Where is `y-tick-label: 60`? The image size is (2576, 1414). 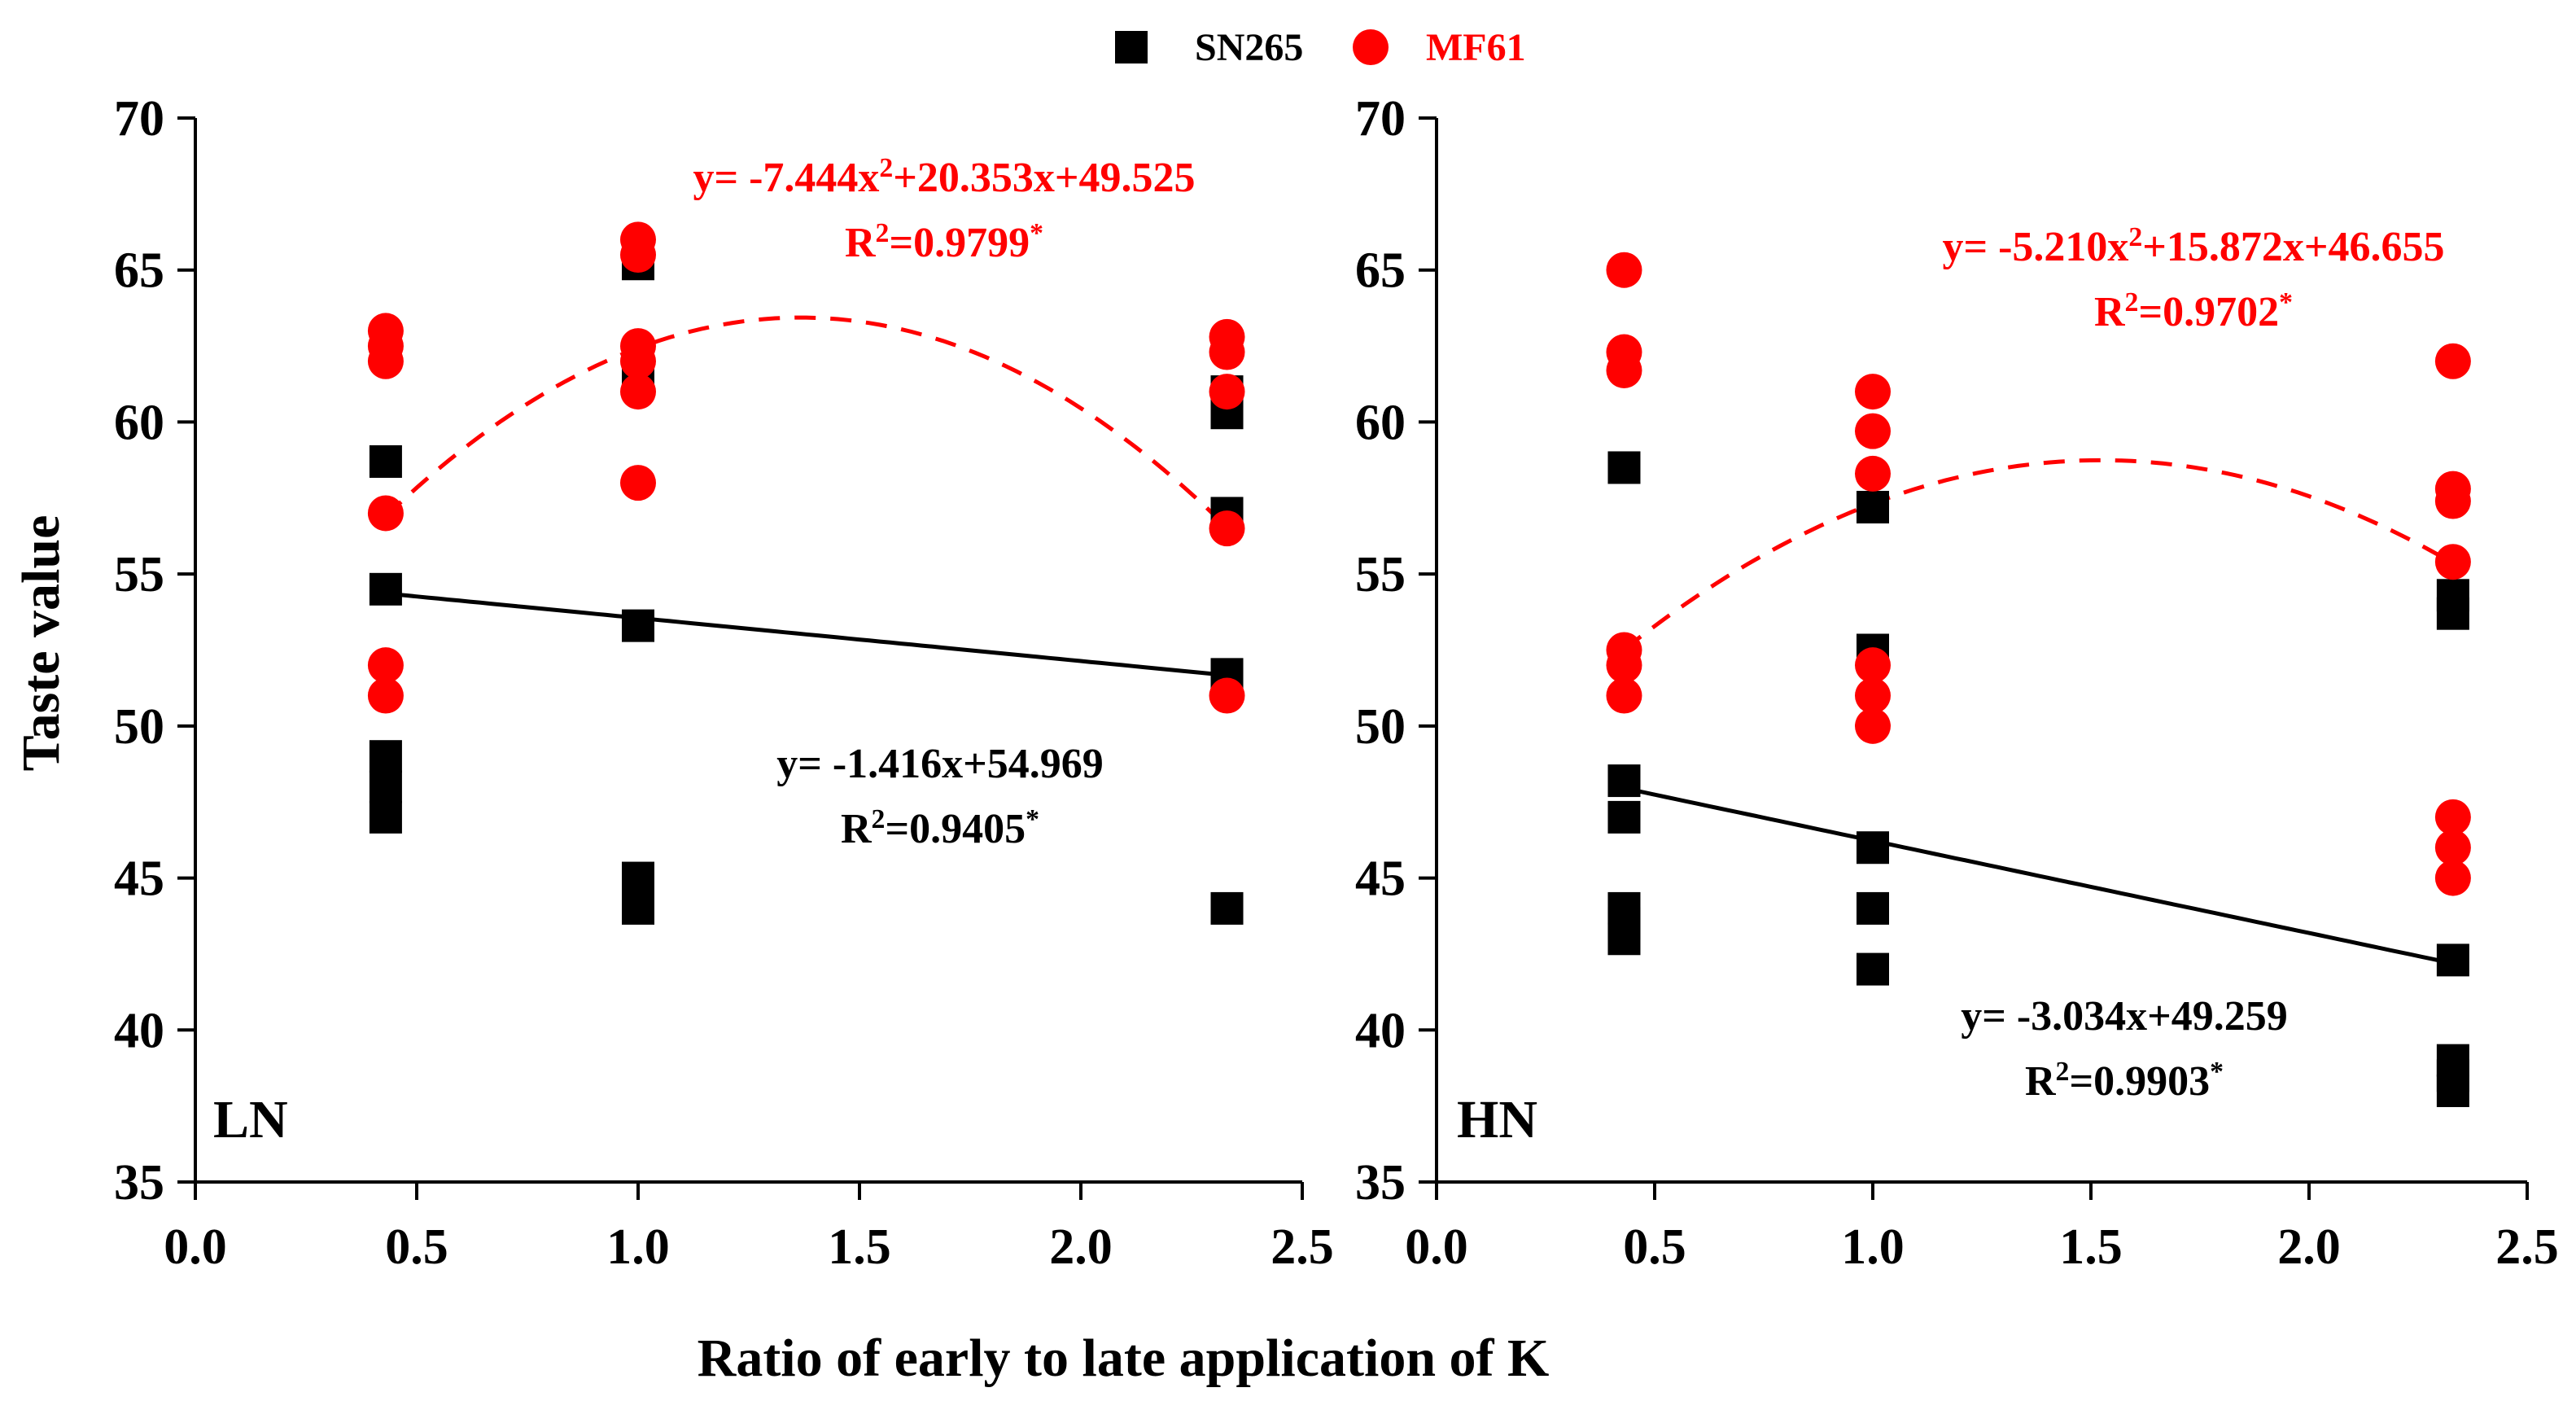 y-tick-label: 60 is located at coordinates (139, 422).